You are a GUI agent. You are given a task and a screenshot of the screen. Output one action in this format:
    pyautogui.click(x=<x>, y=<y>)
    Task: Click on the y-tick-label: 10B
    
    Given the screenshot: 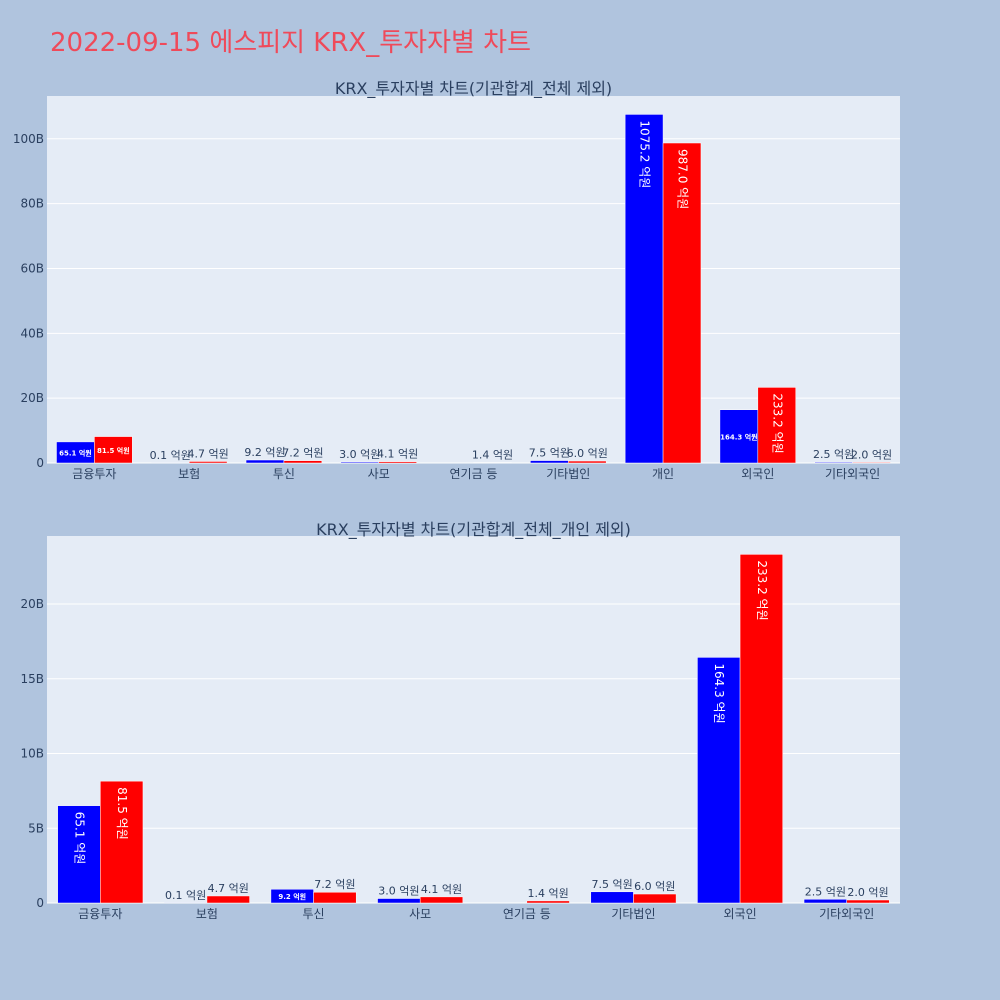 What is the action you would take?
    pyautogui.click(x=32, y=754)
    